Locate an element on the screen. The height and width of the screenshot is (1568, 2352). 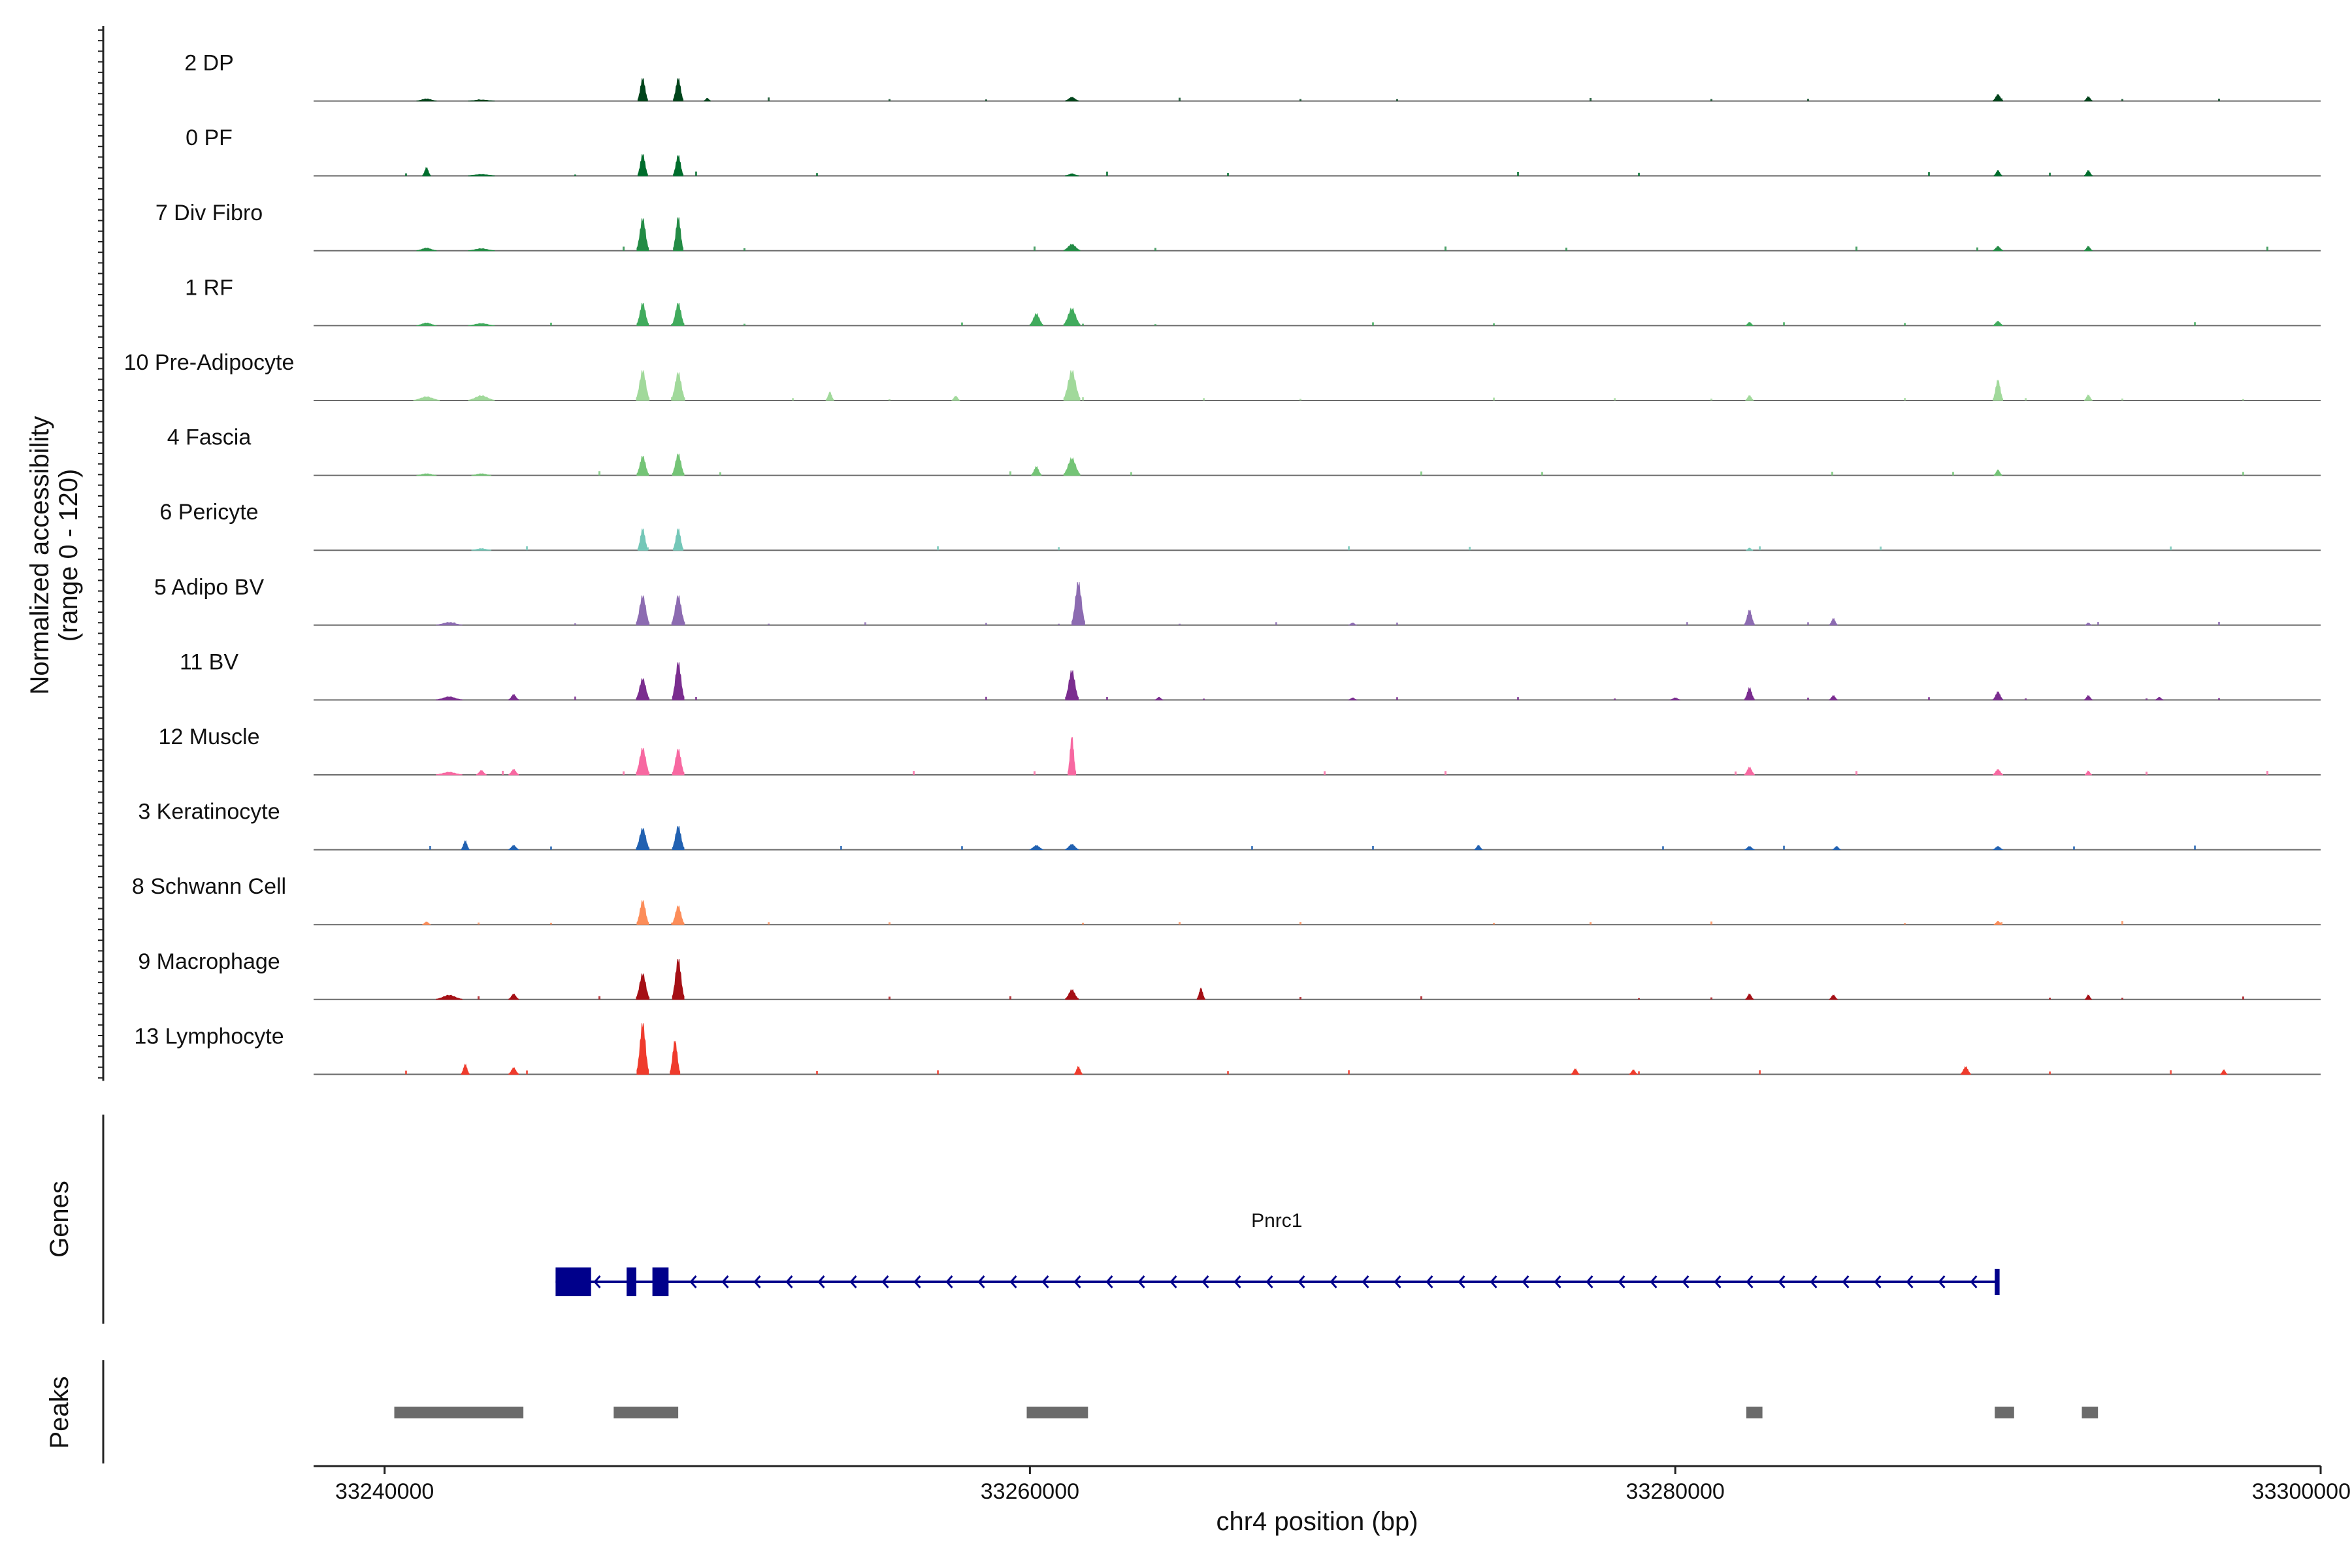
track-6-pericyte: 6 Pericyte is located at coordinates (1240, 525).